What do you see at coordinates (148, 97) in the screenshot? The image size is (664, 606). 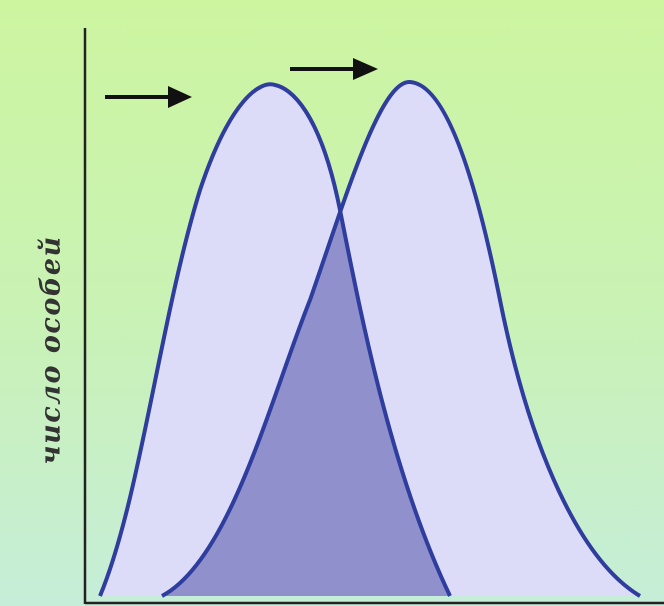 I see `shift-arrow-left` at bounding box center [148, 97].